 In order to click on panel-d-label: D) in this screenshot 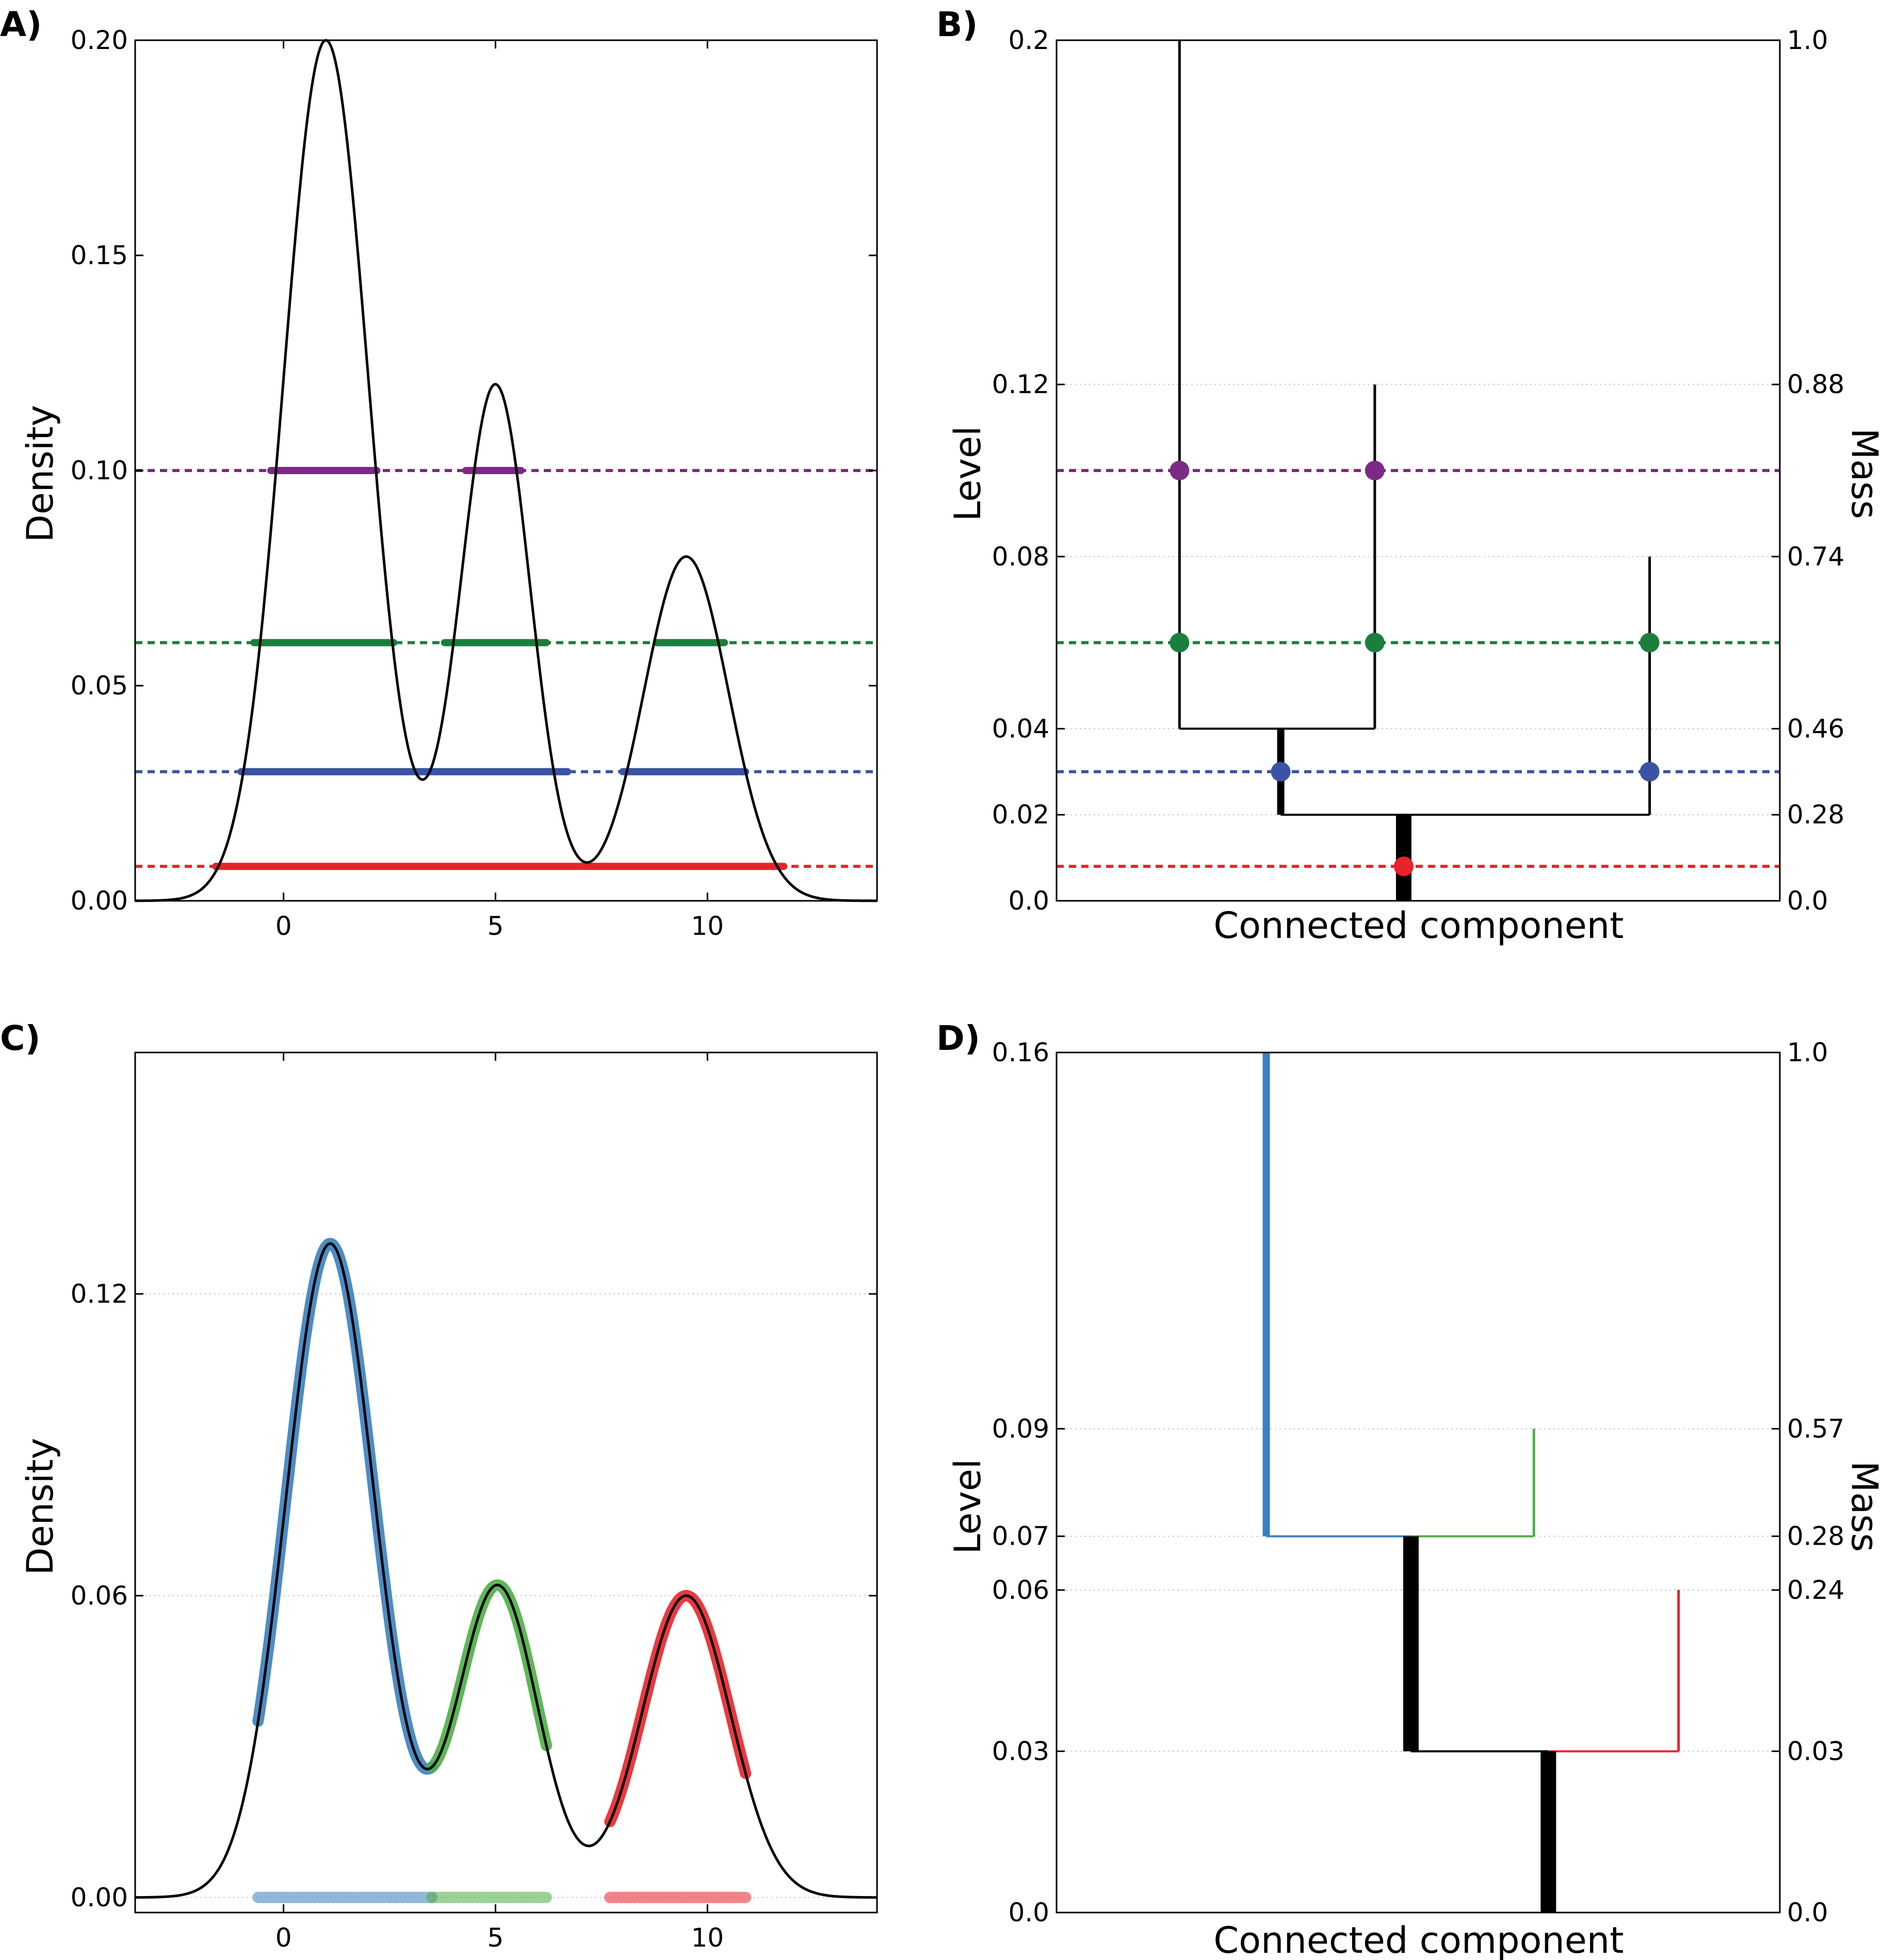, I will do `click(958, 1038)`.